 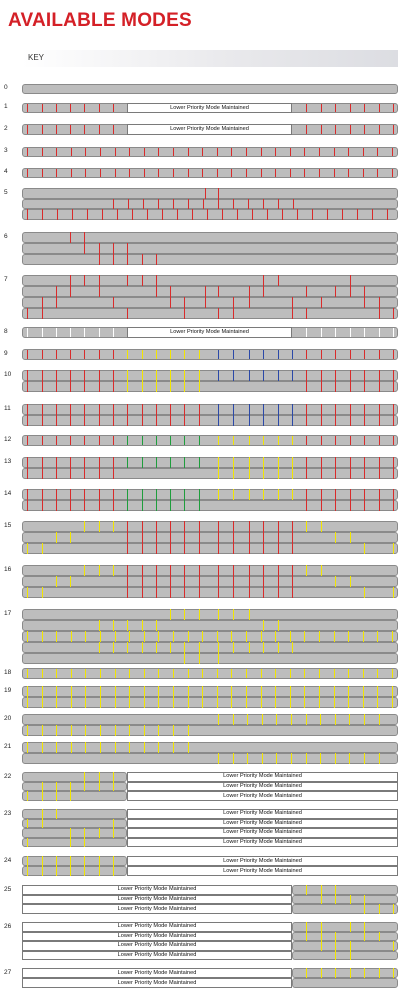 What do you see at coordinates (6, 106) in the screenshot?
I see `mode-number: 1` at bounding box center [6, 106].